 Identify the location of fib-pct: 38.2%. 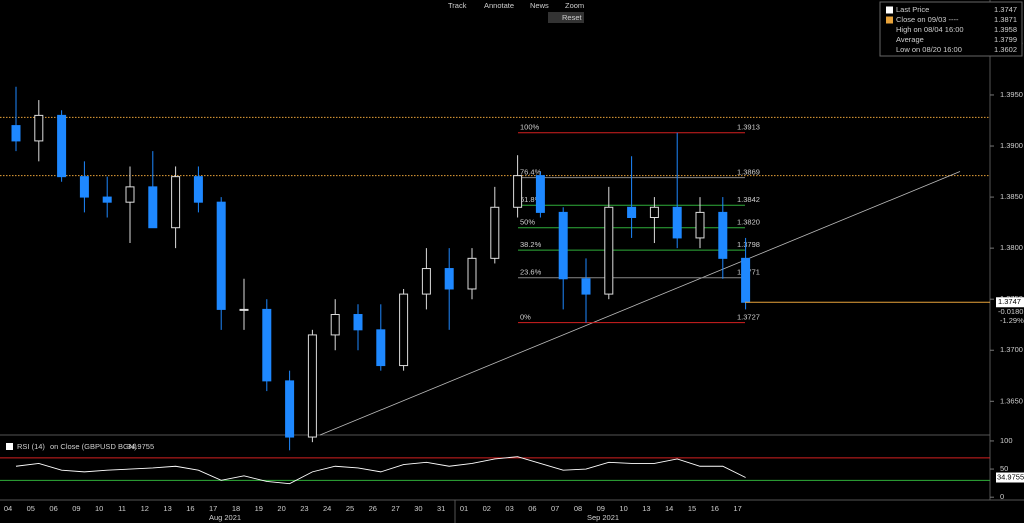
(531, 244).